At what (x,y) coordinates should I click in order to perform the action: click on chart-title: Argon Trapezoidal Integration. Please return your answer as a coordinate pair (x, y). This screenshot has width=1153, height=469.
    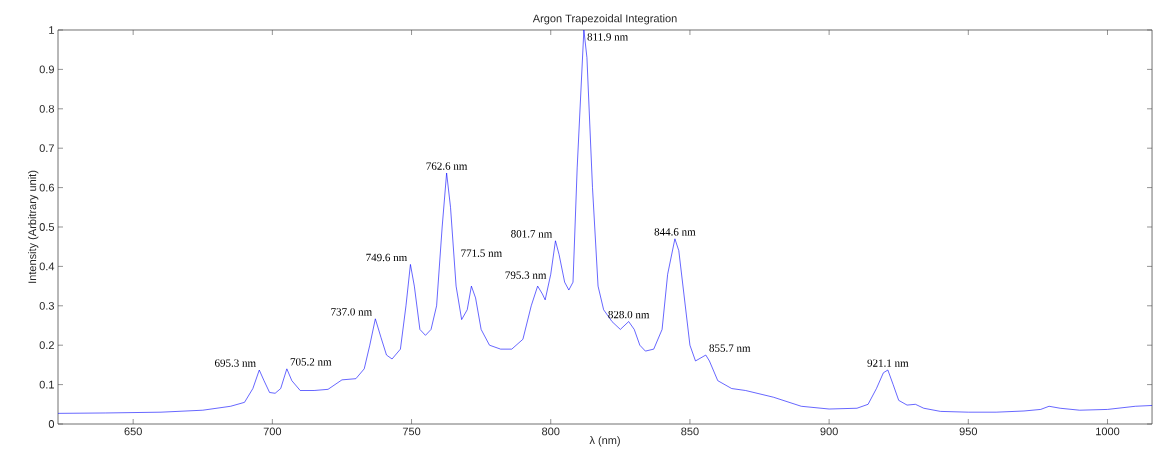
    Looking at the image, I should click on (604, 19).